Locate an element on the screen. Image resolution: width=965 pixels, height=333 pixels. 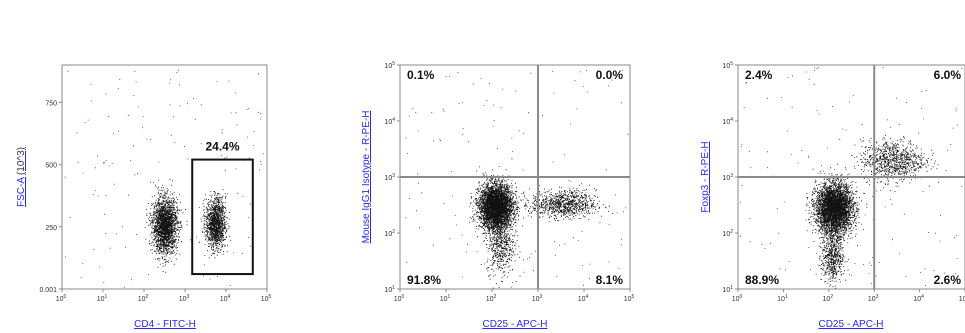
y-axis-label-suffix: (10^3) is located at coordinates (21, 161).